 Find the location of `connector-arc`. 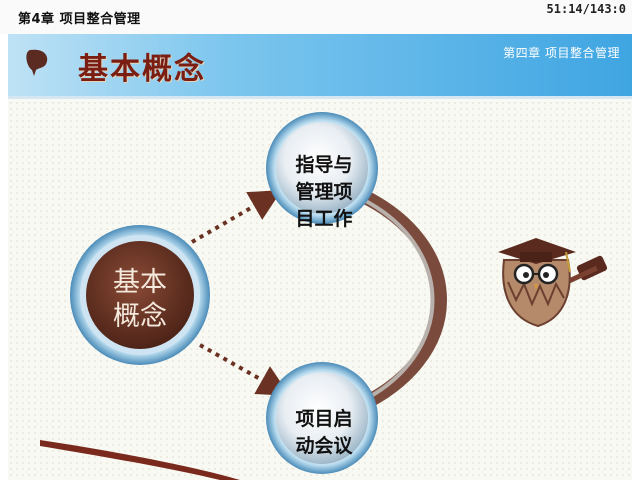

connector-arc is located at coordinates (395, 300).